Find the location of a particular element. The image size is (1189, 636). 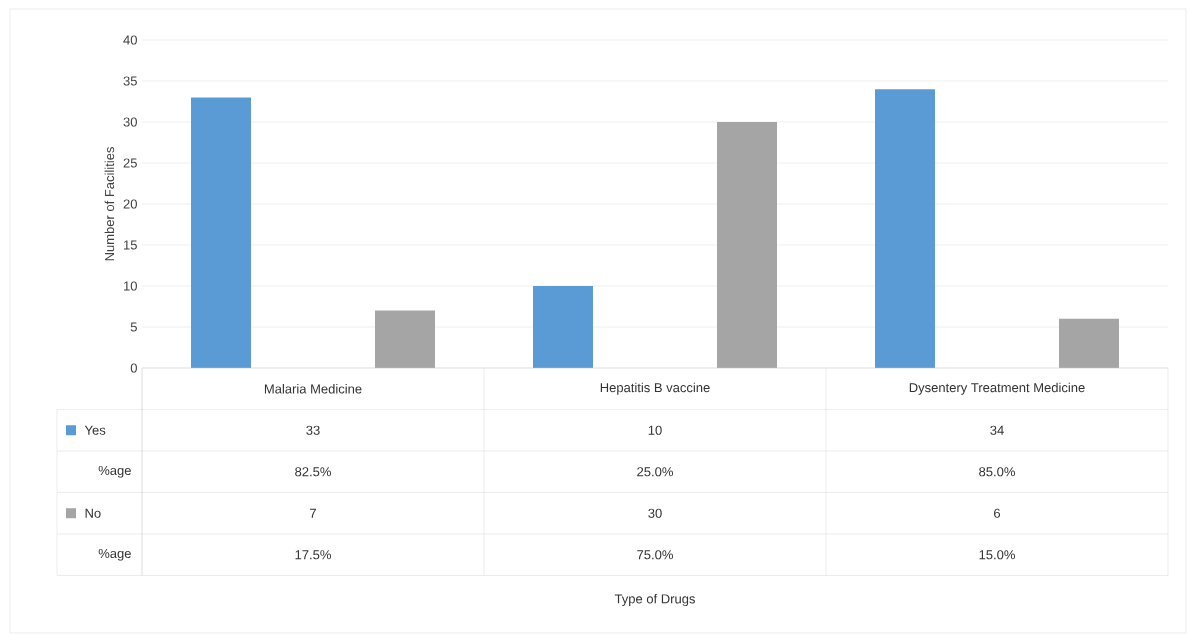

x-tick-label: Dysentery Treatment Medicine is located at coordinates (997, 388).